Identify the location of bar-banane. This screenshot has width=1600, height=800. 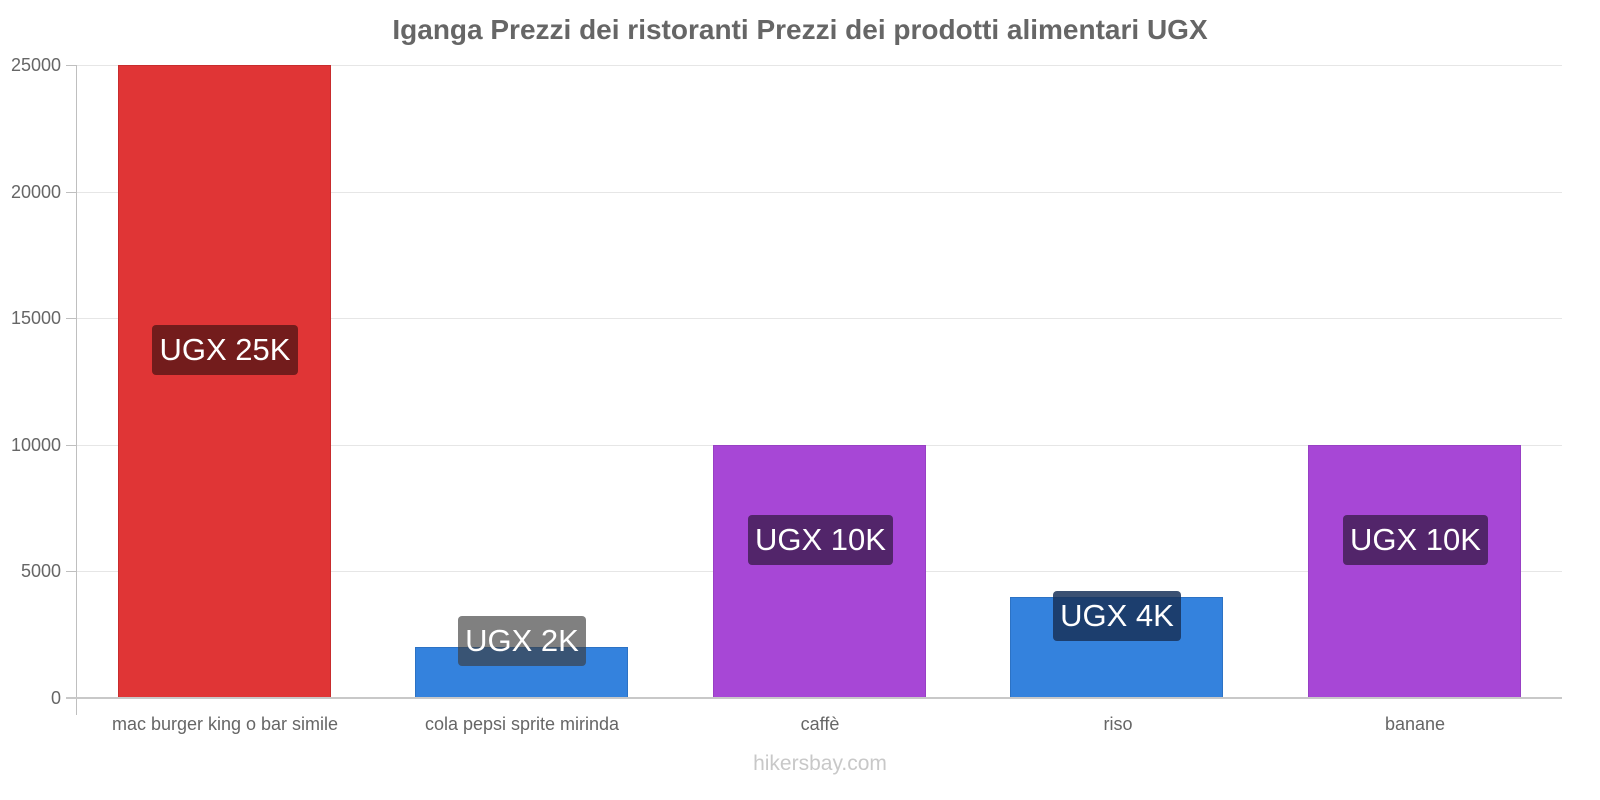
(1414, 571).